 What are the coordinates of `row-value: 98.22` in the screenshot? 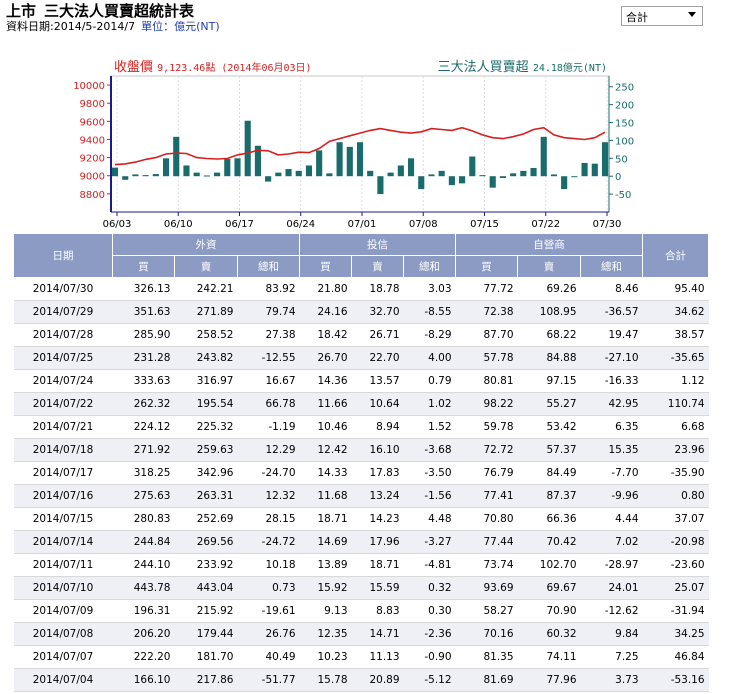 It's located at (486, 404).